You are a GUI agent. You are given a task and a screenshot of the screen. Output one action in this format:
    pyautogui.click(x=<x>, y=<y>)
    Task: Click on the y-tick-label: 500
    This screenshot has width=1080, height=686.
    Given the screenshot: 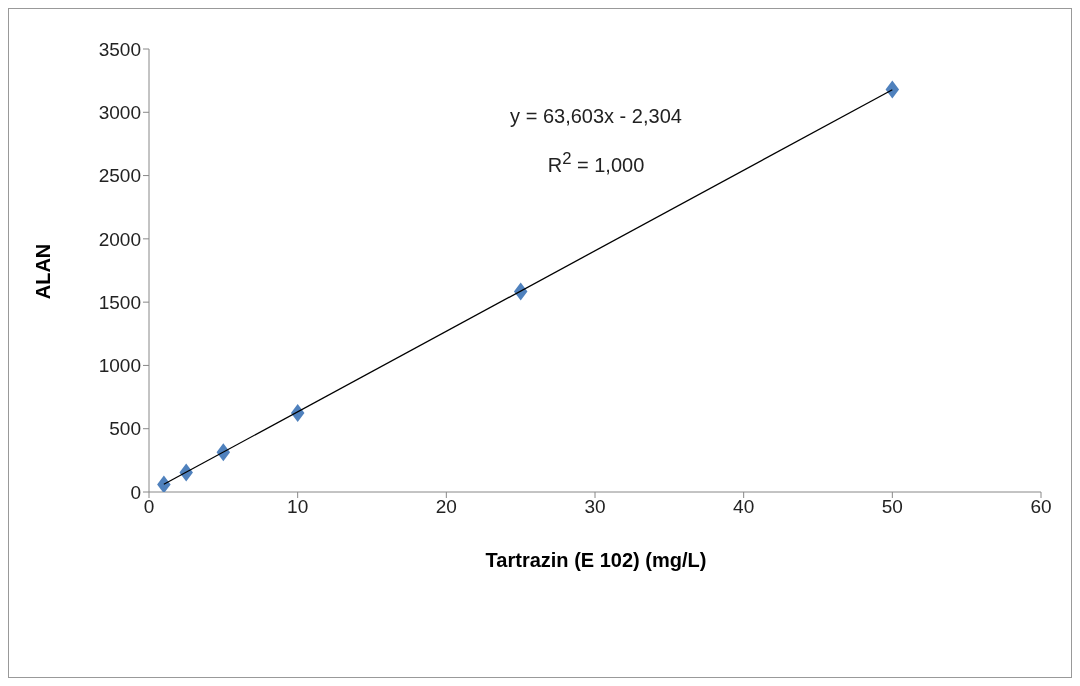 What is the action you would take?
    pyautogui.click(x=125, y=429)
    